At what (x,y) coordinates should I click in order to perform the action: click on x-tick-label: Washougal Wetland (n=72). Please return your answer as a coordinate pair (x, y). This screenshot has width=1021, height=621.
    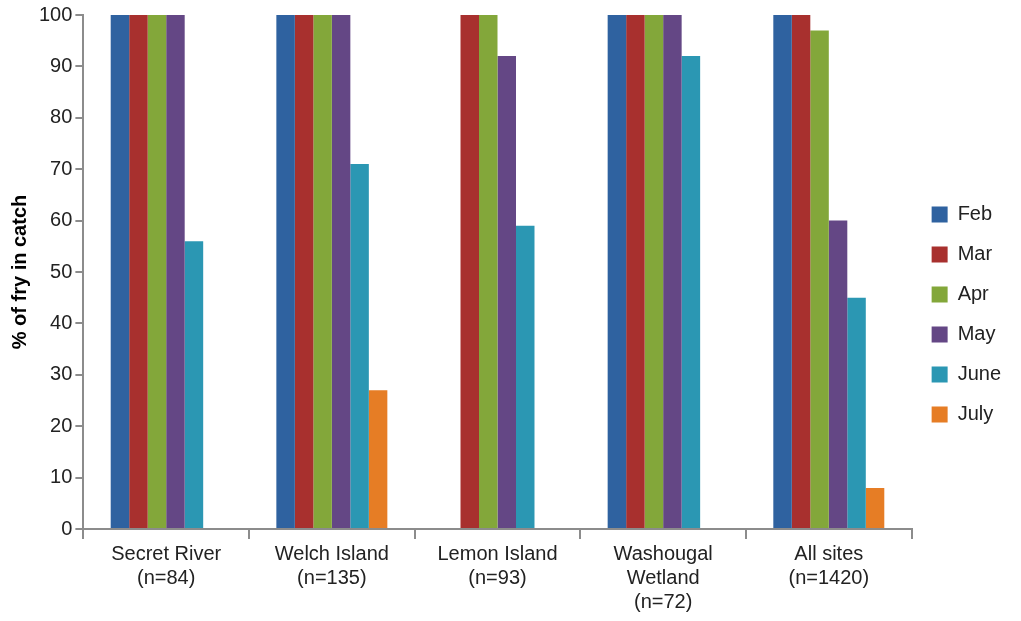
    Looking at the image, I should click on (663, 576).